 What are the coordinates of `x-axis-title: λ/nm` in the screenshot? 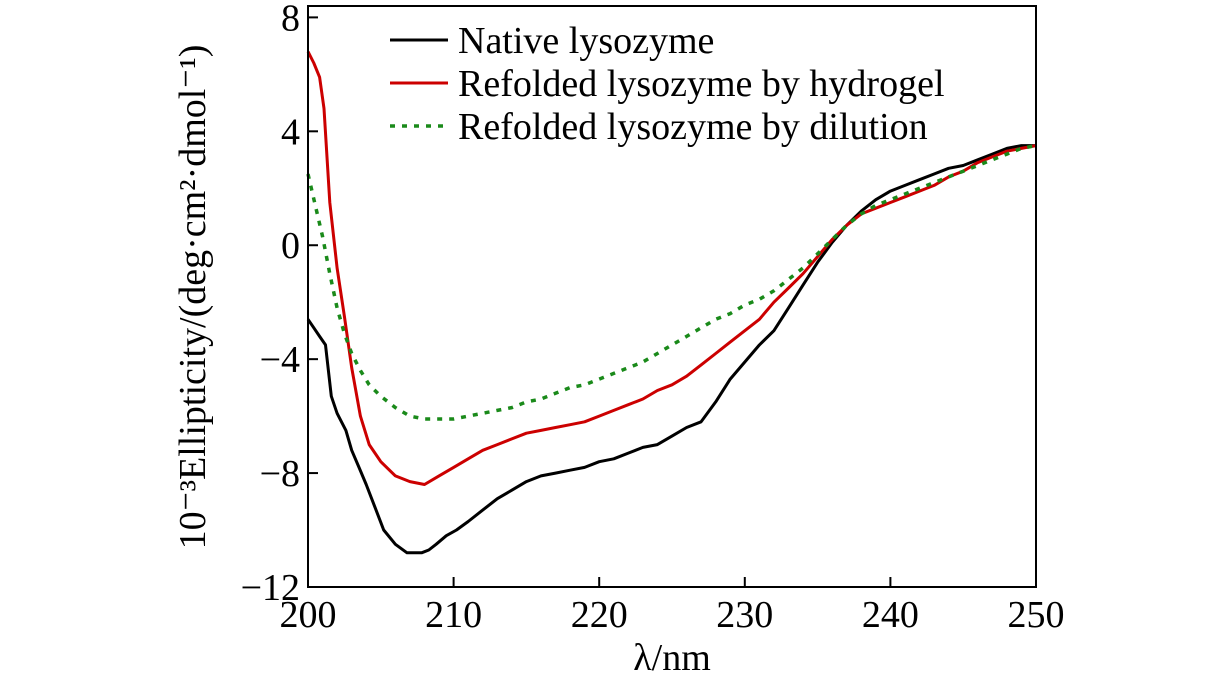 It's located at (672, 657).